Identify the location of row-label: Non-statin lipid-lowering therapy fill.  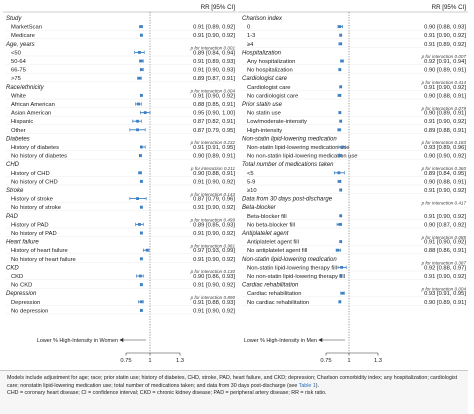
(292, 268).